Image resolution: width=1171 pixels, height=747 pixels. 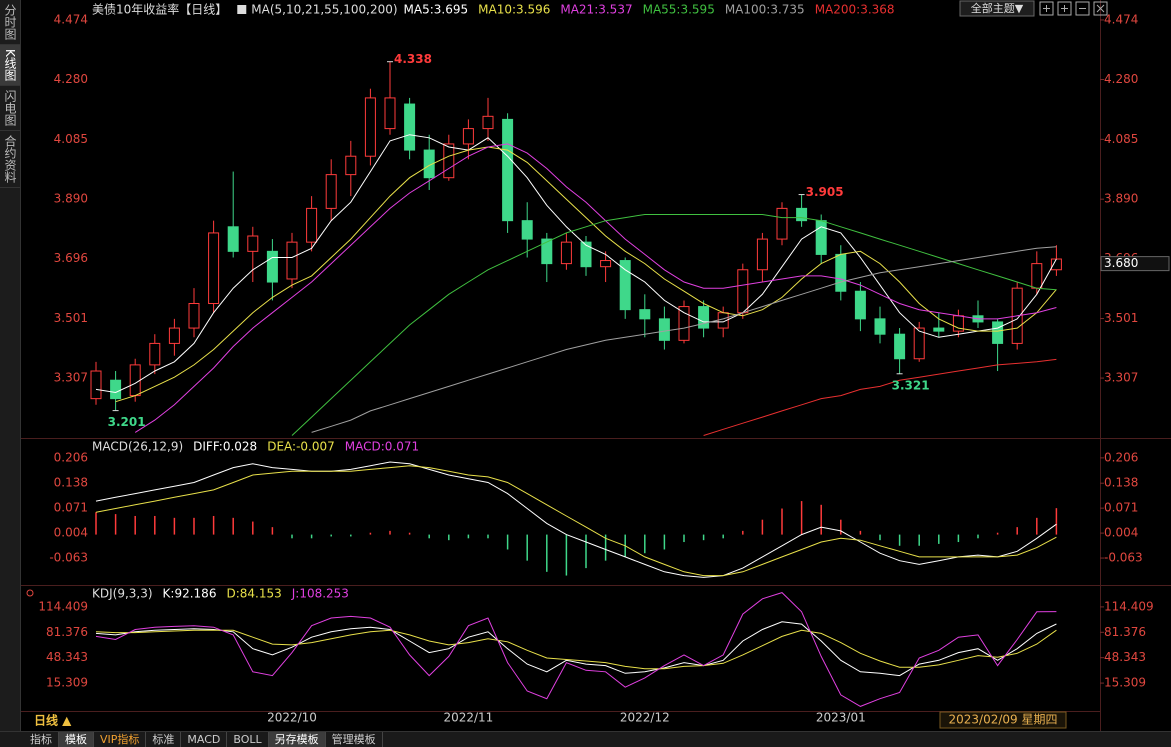 What do you see at coordinates (76, 739) in the screenshot?
I see `tab: 模板` at bounding box center [76, 739].